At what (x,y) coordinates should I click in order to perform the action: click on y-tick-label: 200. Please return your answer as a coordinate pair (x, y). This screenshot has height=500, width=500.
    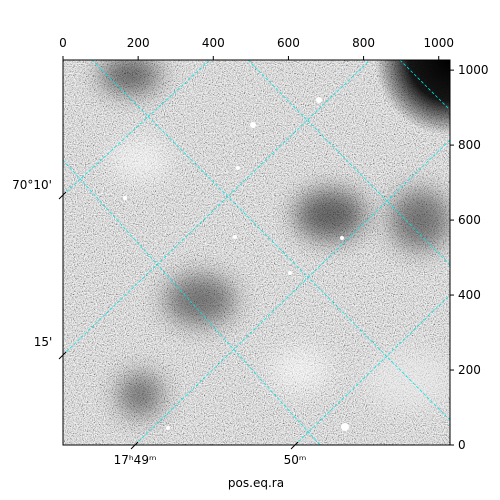
    Looking at the image, I should click on (469, 370).